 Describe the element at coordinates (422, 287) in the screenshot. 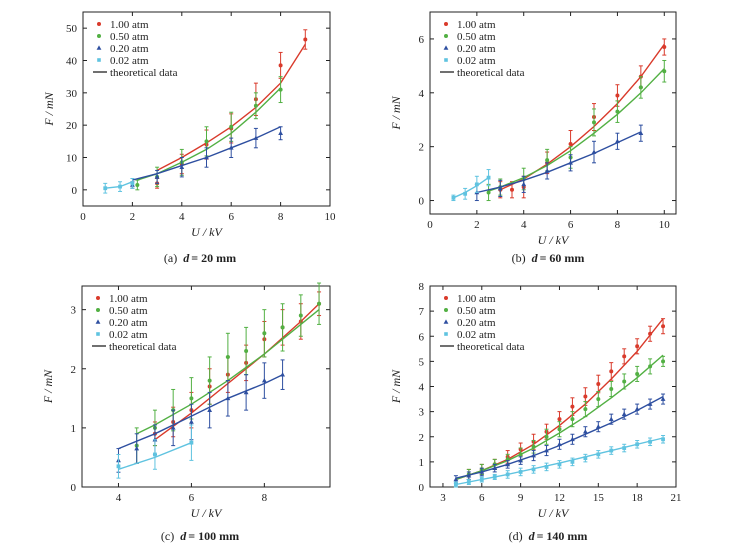

I see `y-tick-label: 8` at that location.